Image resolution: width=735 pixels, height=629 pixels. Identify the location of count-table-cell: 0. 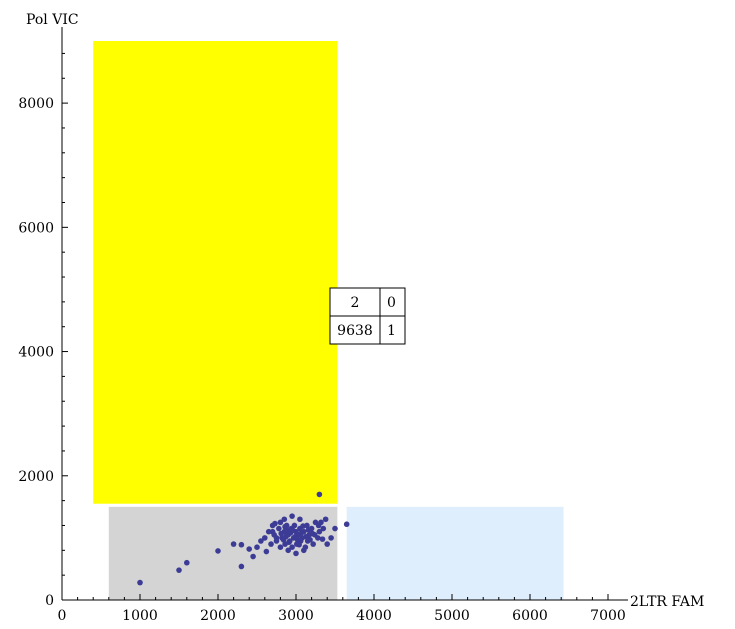
(391, 303).